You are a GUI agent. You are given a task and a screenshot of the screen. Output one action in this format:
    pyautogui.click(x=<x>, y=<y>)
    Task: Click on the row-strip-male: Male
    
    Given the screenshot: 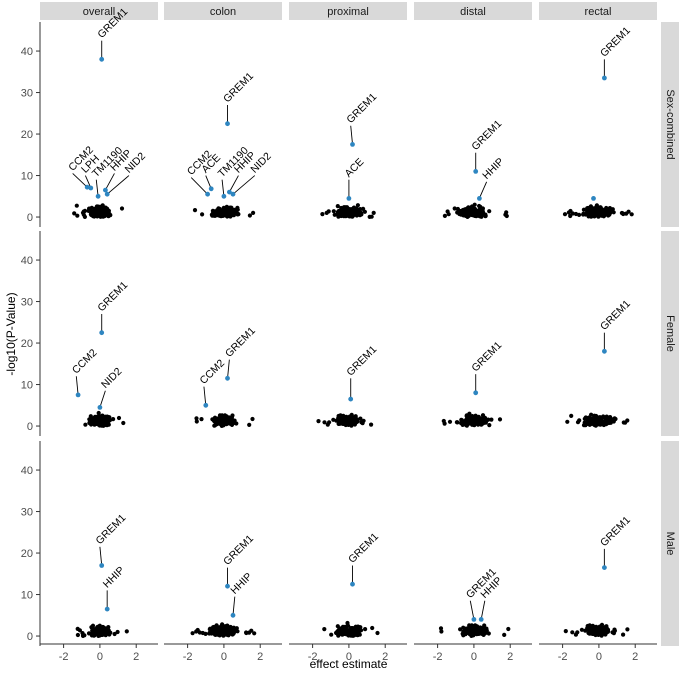 What is the action you would take?
    pyautogui.click(x=670, y=544)
    